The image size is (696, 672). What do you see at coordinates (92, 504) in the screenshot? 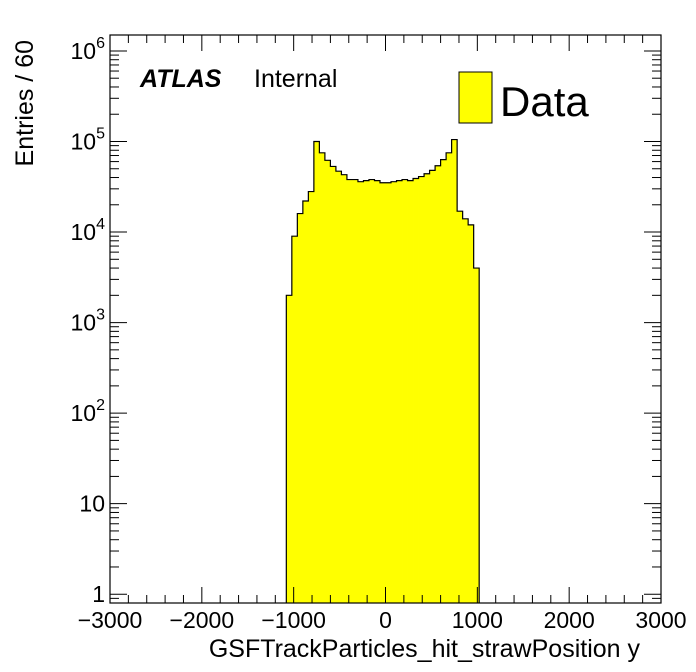
I see `y-tick-label: 10` at bounding box center [92, 504].